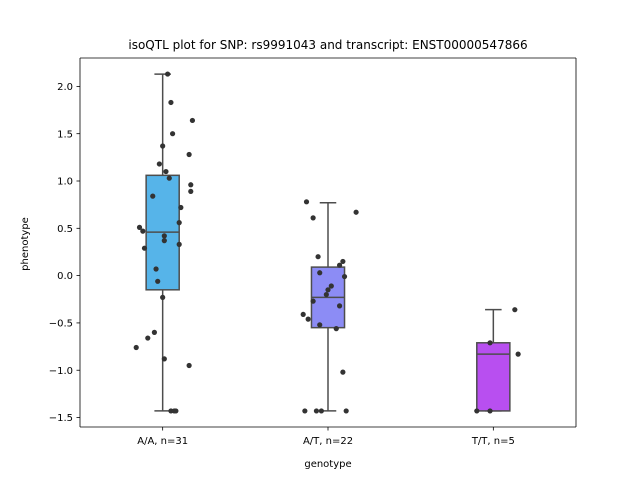 The image size is (640, 480). Describe the element at coordinates (328, 441) in the screenshot. I see `x-tick-label: A/T, n=22` at that location.